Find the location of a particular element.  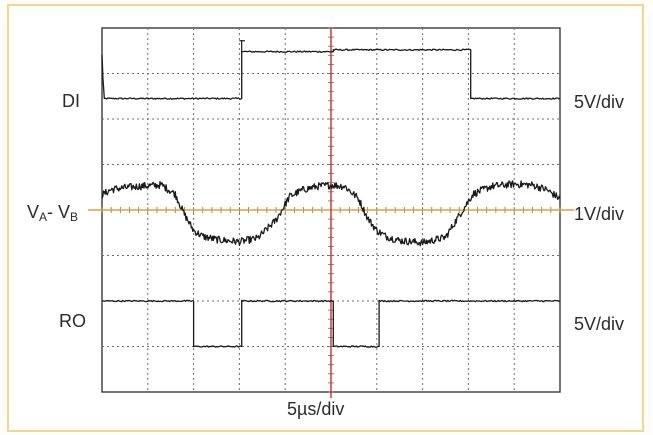

scale-label-bottom: 5V/div is located at coordinates (599, 324).